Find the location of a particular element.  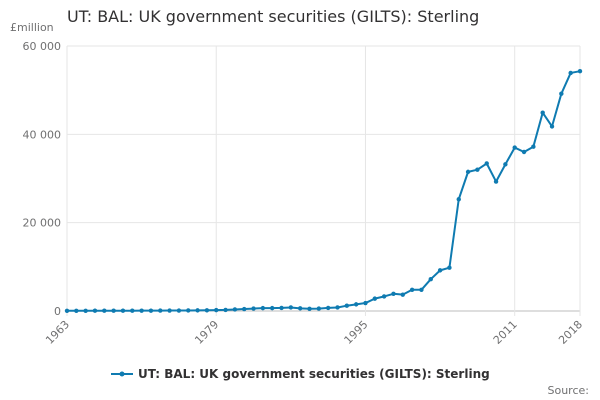

x-tick-label: 1979 is located at coordinates (206, 332).